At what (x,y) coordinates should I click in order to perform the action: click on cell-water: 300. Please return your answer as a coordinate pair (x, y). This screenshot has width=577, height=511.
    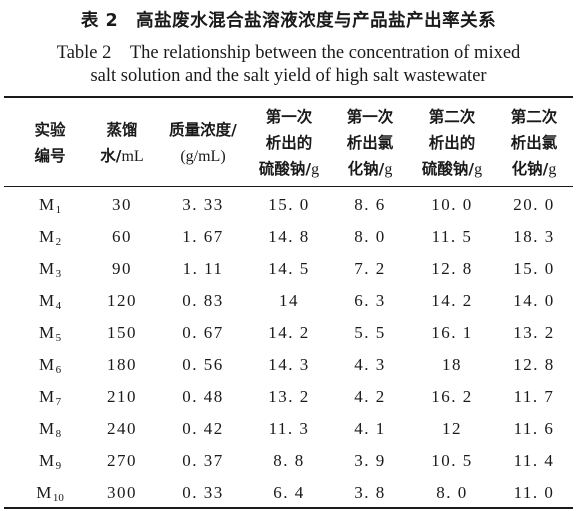
    Looking at the image, I should click on (122, 492).